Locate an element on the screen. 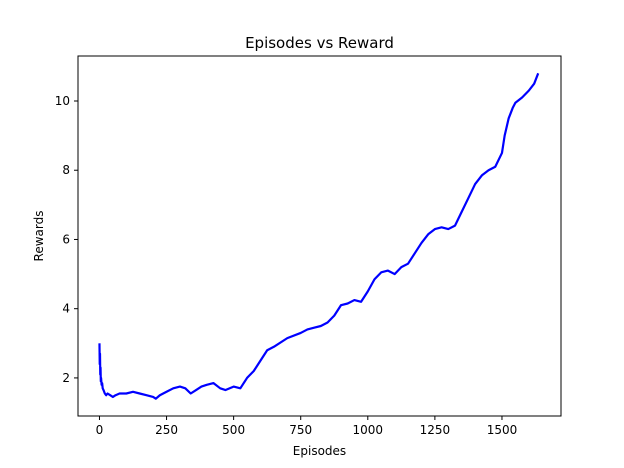  y-tick-label: 4 is located at coordinates (66, 309).